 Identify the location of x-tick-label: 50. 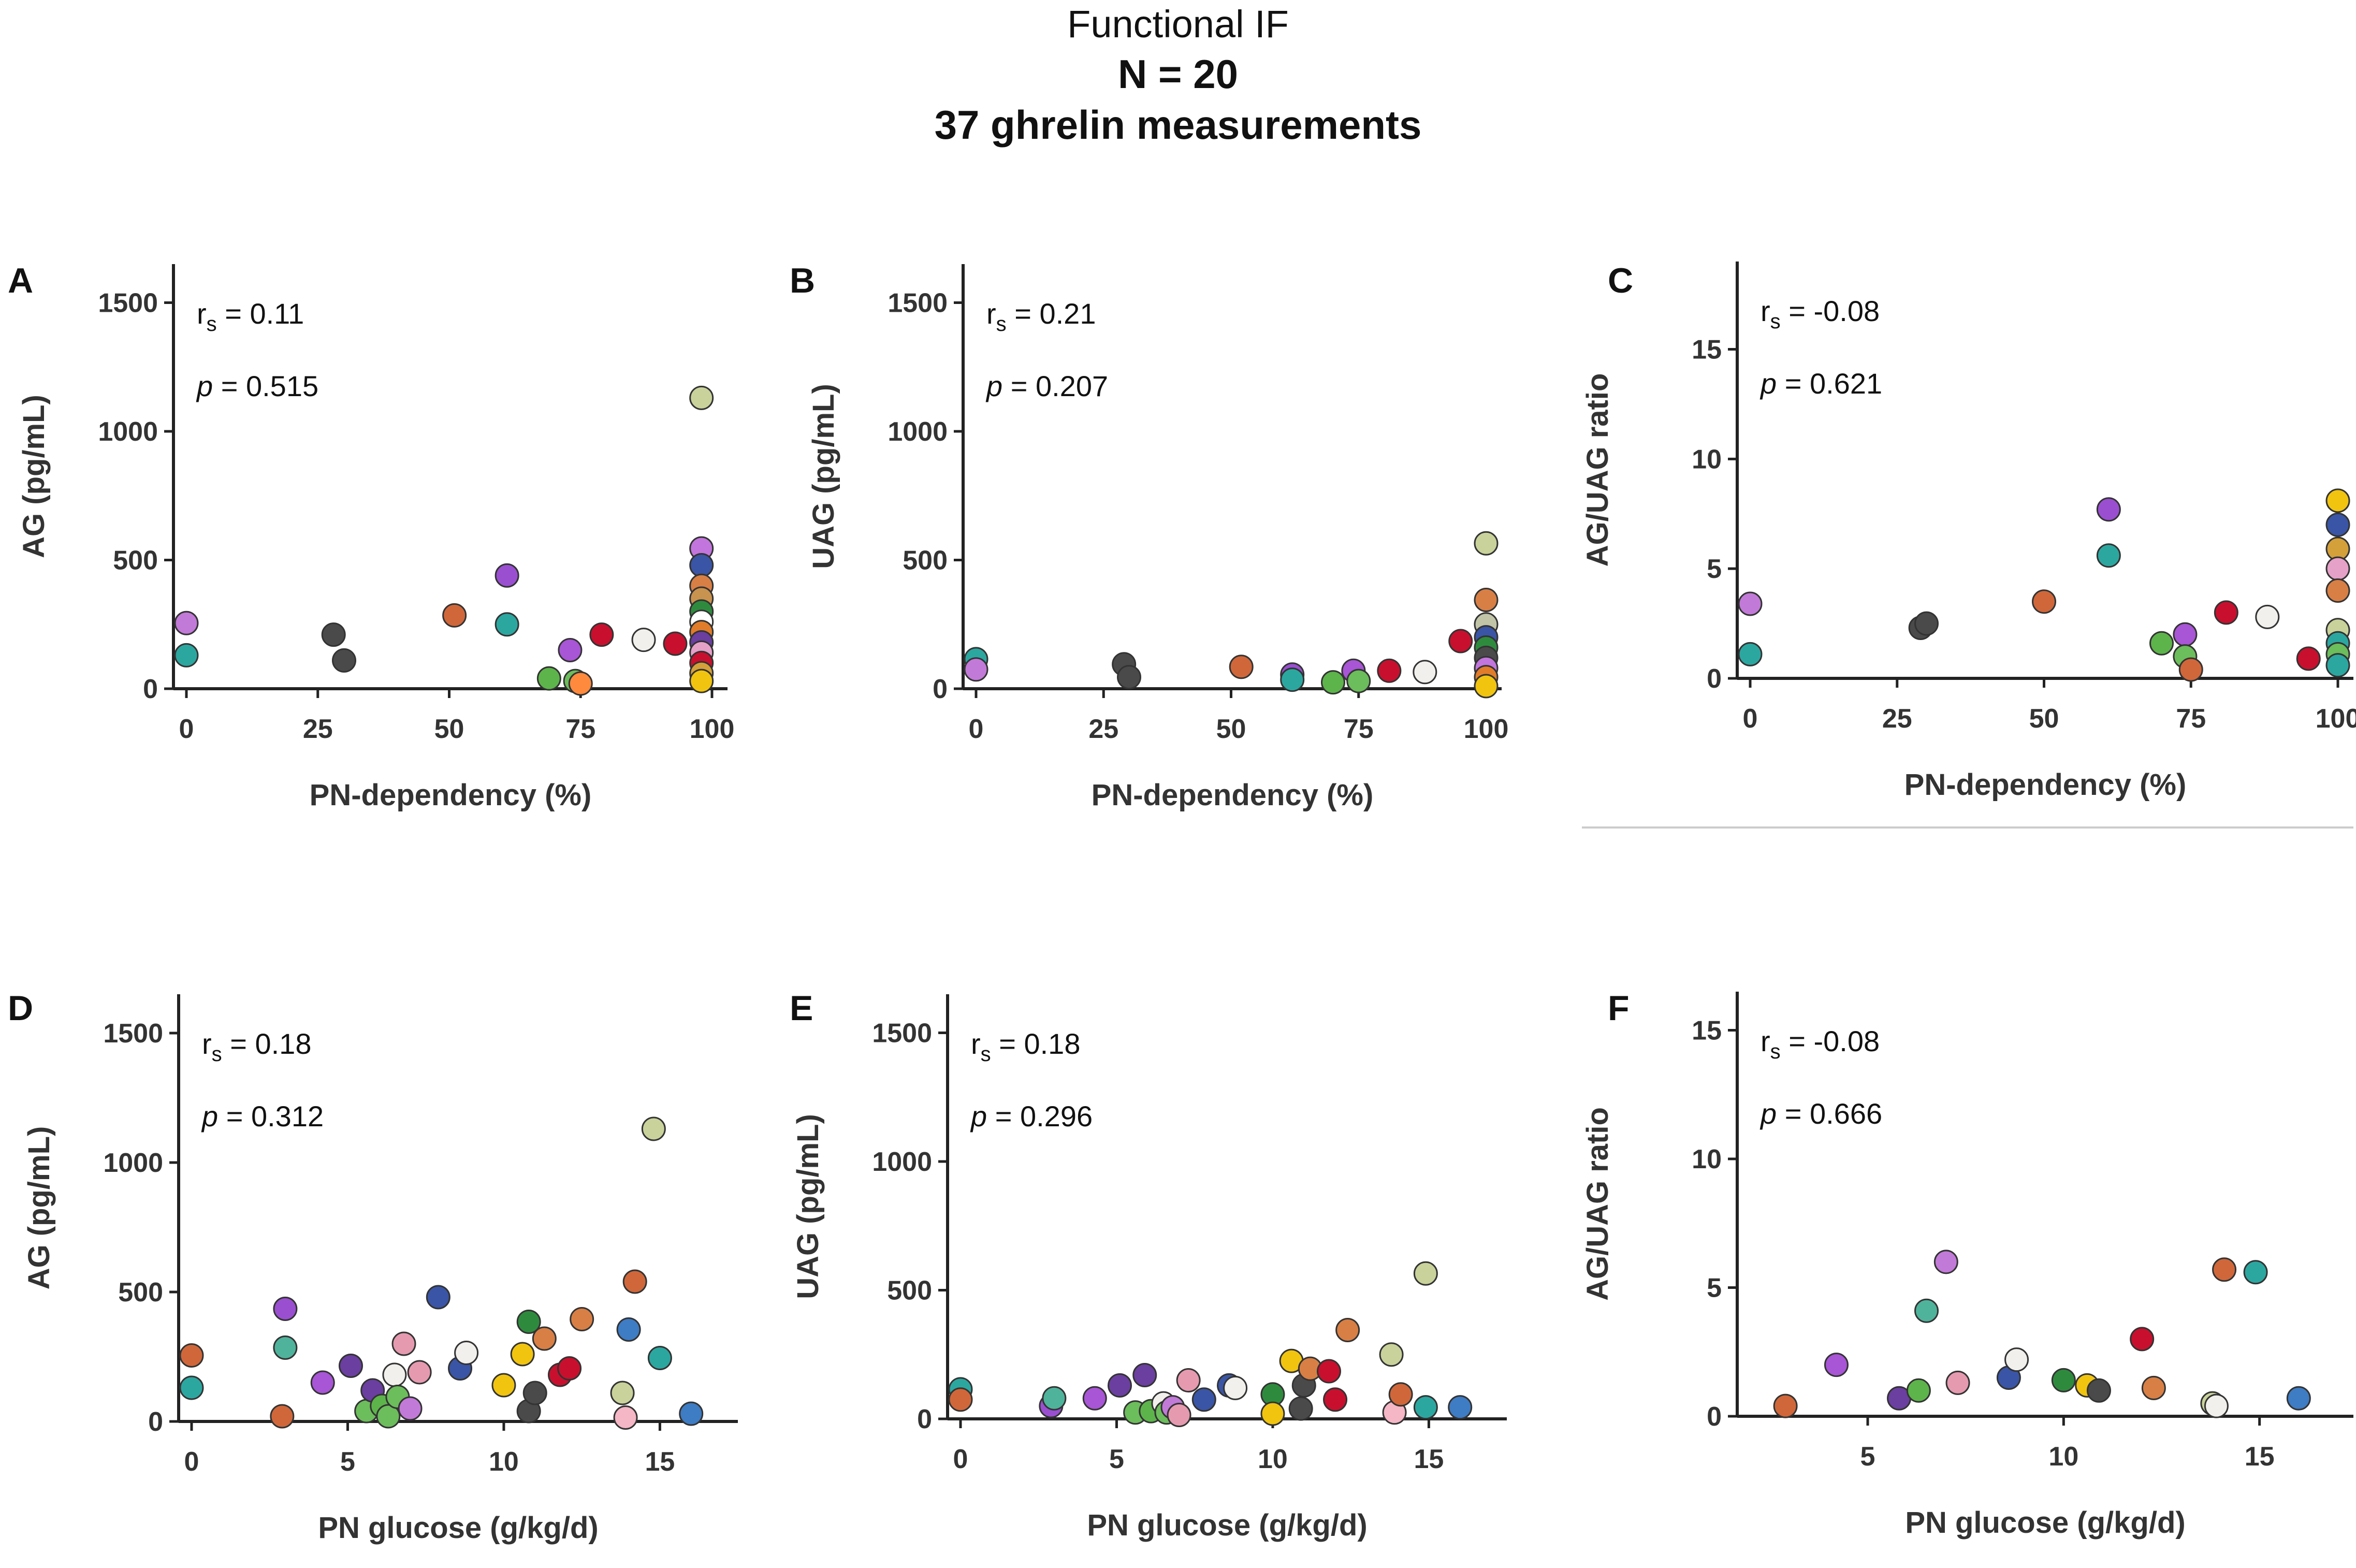
(1231, 729).